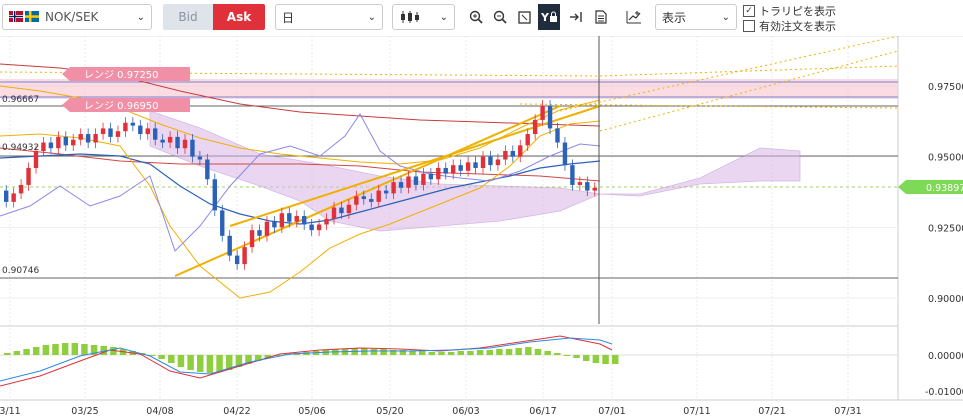  I want to click on range-label-lower-text: レンジ 0.96950, so click(121, 106).